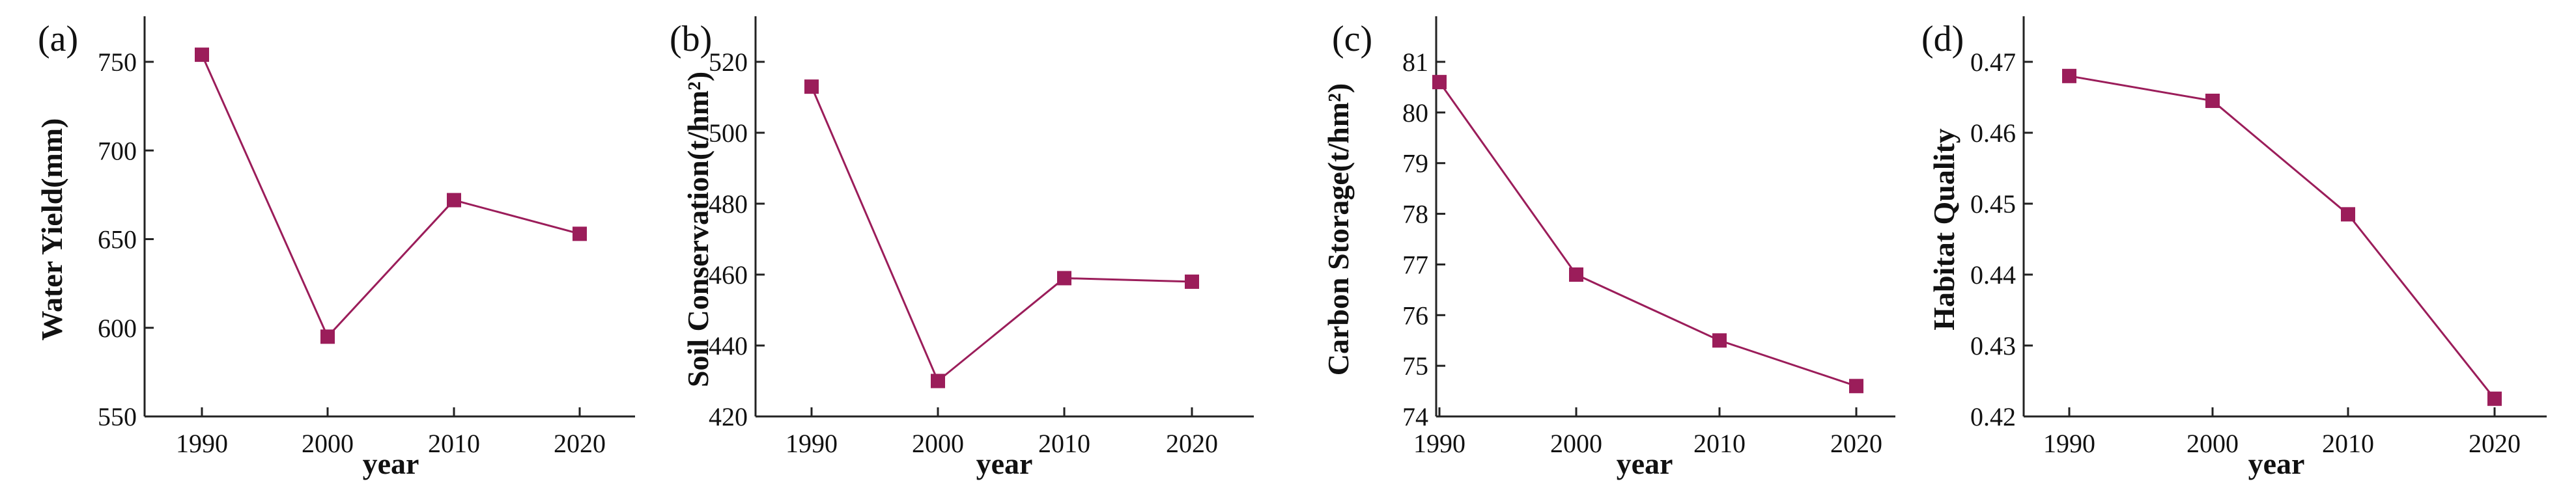 Image resolution: width=2576 pixels, height=503 pixels. What do you see at coordinates (51, 229) in the screenshot?
I see `y-axis-title: Water Yield(mm)` at bounding box center [51, 229].